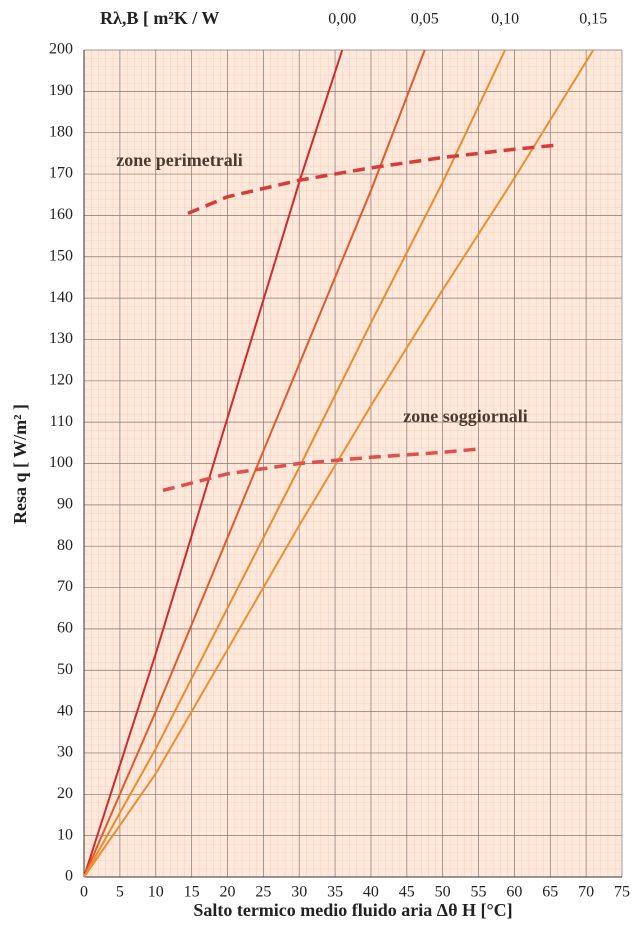  I want to click on top-axis-label: Rλ,B [ m²K / W, so click(159, 18).